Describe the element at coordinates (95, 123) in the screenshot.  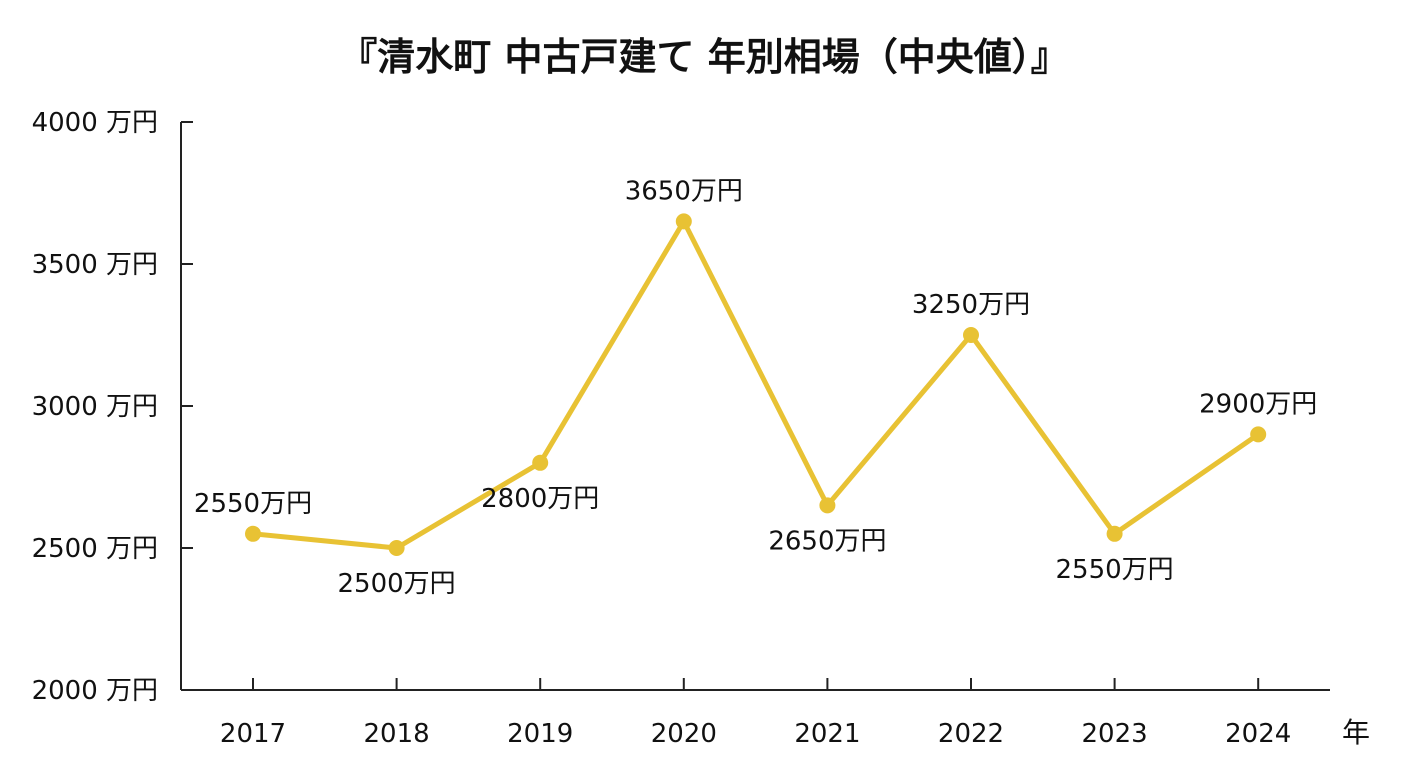
I see `y-tick-label: 4000 万円` at that location.